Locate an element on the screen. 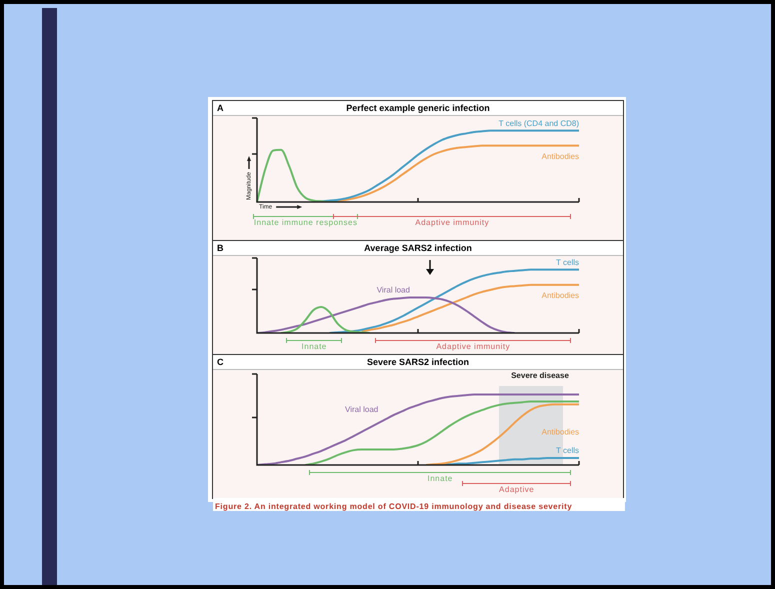 This screenshot has height=589, width=775. text: A is located at coordinates (220, 108).